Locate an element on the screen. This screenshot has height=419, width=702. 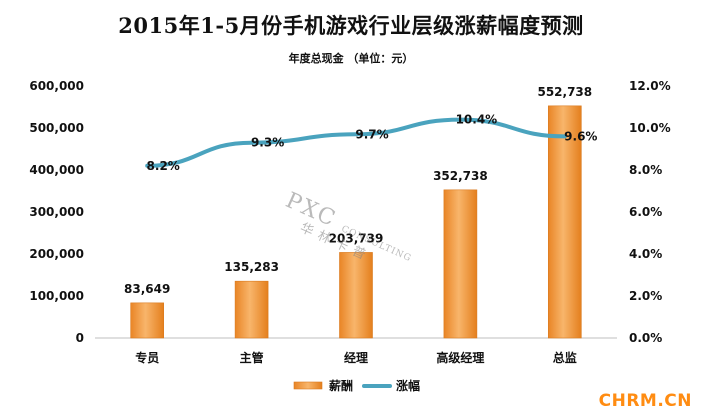
y-axis-left-tick-label: 500,000 is located at coordinates (56, 128).